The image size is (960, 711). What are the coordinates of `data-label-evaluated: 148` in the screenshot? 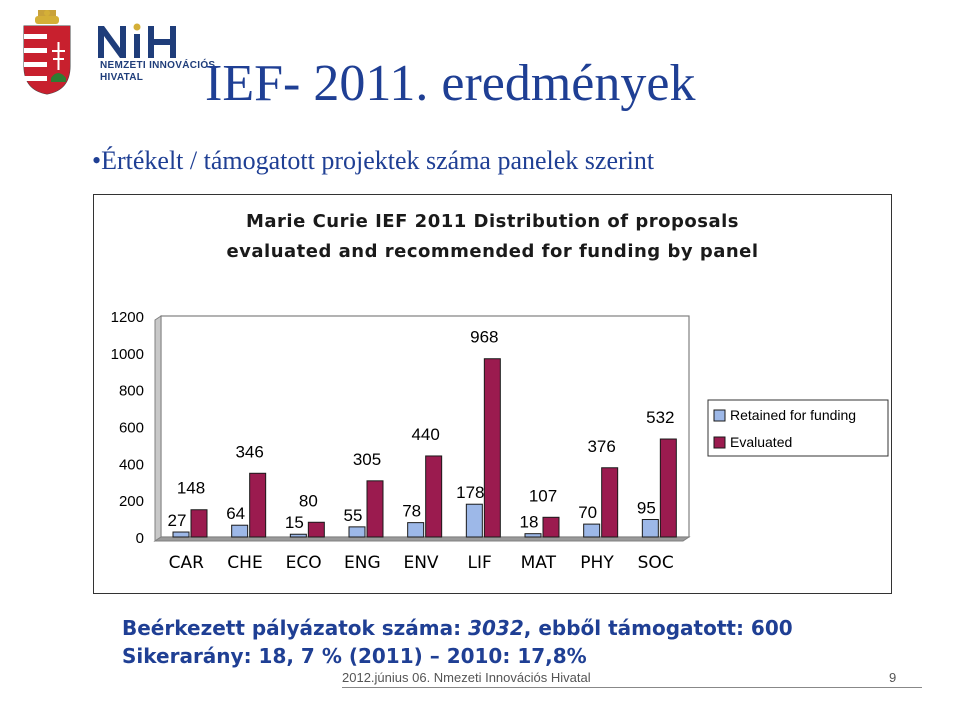 It's located at (191, 488).